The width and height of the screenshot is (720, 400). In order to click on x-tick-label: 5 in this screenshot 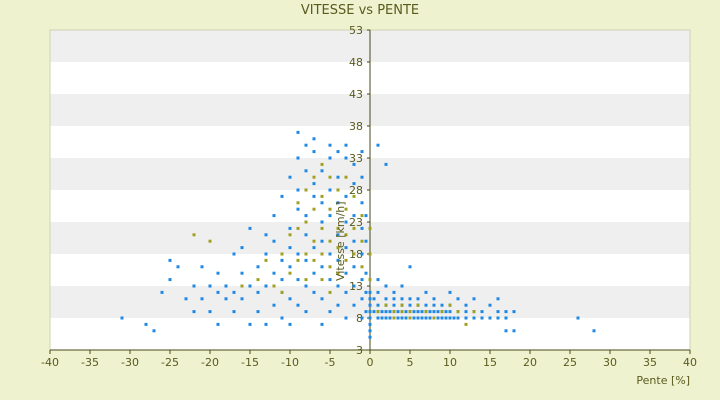, I will do `click(410, 362)`.